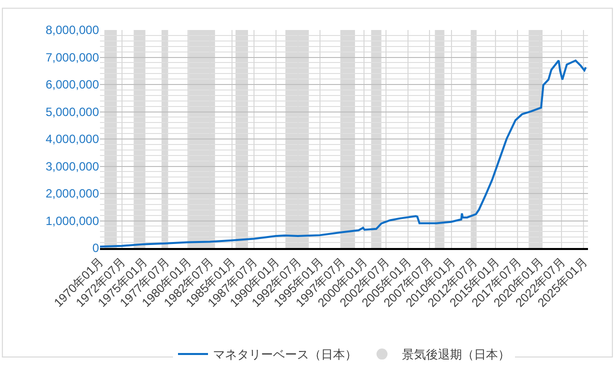  Describe the element at coordinates (96, 248) in the screenshot. I see `y-tick-label: 0` at that location.